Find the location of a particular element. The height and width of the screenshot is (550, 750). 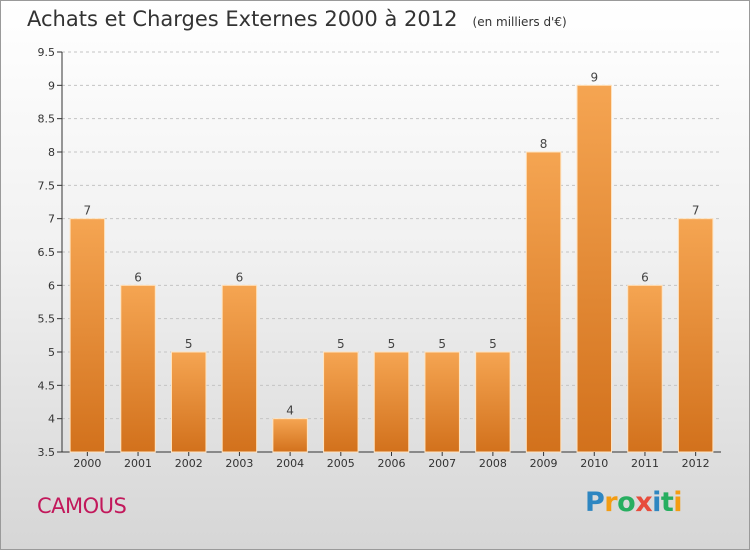

x-tick-label: 2012 is located at coordinates (696, 463).